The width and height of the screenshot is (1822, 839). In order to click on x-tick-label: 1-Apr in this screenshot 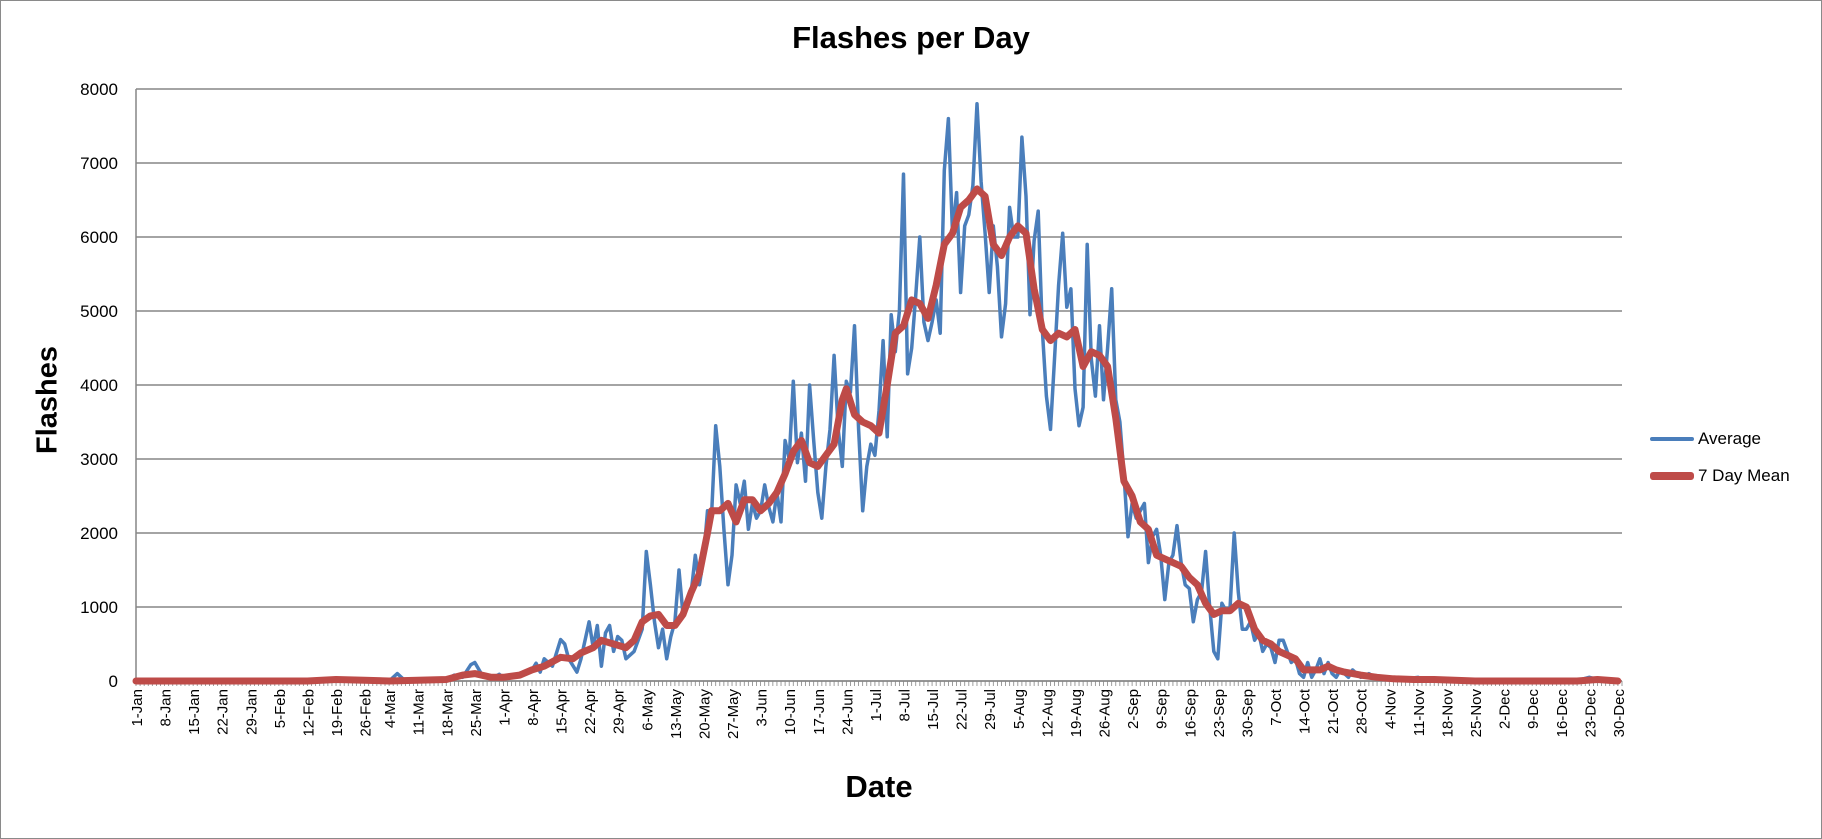, I will do `click(504, 707)`.